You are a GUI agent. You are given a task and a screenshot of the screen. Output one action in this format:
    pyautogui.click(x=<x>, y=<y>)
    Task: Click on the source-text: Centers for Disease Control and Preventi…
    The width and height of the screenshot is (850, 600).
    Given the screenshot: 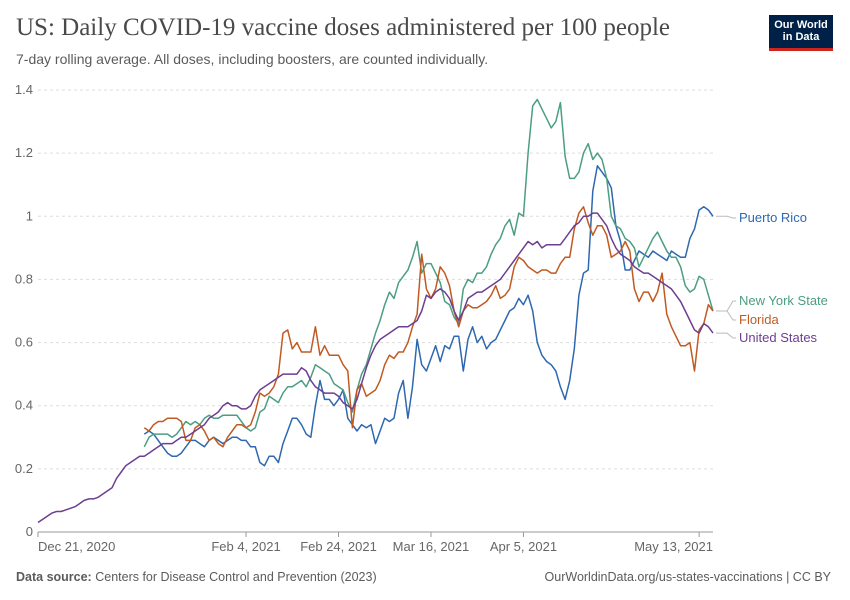 What is the action you would take?
    pyautogui.click(x=236, y=577)
    